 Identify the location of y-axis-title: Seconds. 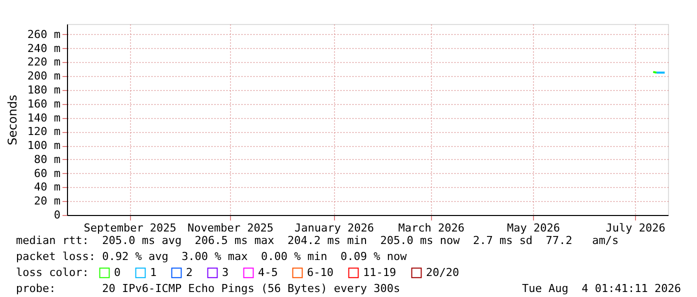
(12, 120).